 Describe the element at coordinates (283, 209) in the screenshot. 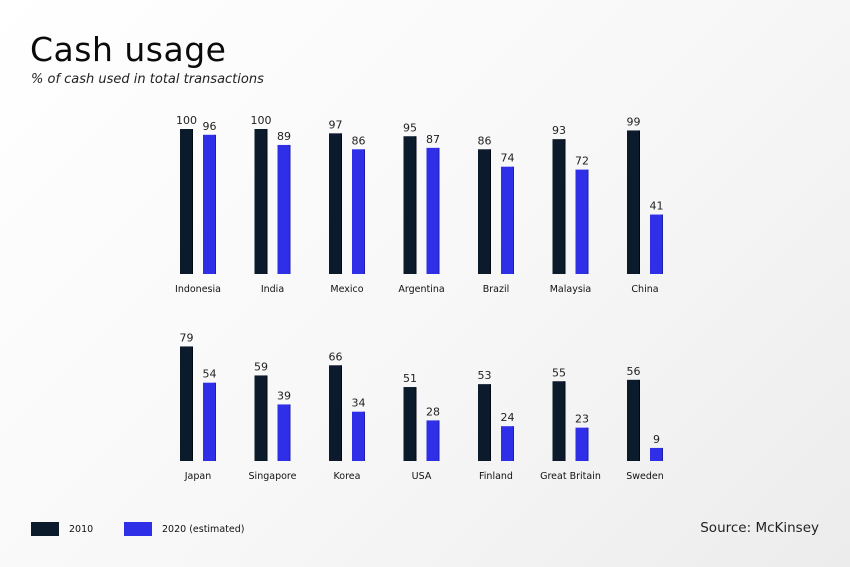

I see `bar-2020-india` at that location.